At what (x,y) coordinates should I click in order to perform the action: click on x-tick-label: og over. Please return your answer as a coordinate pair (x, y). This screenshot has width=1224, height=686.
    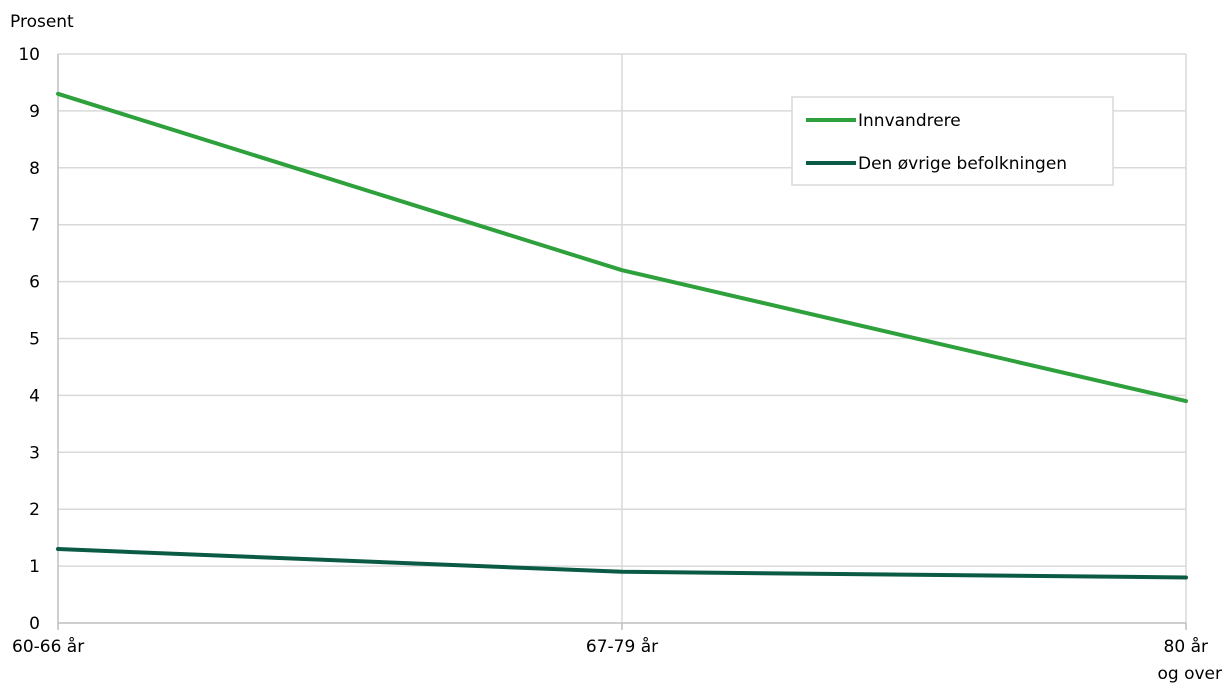
    Looking at the image, I should click on (1189, 674).